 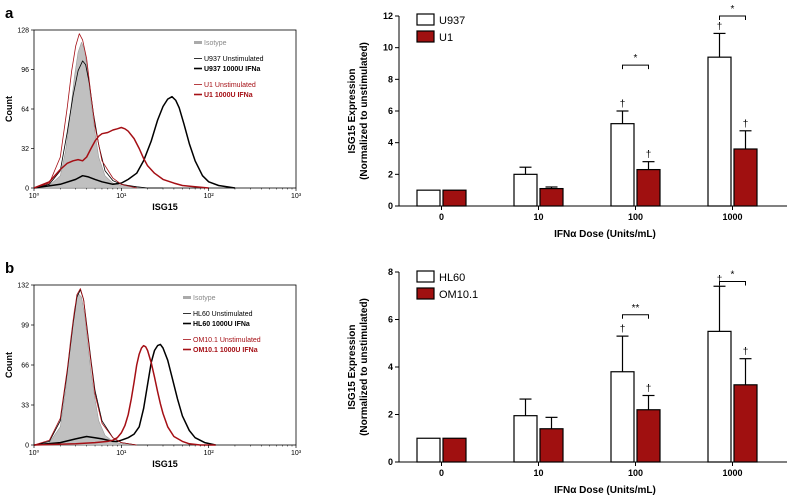 I want to click on y-tick-label: 128, so click(x=23, y=31).